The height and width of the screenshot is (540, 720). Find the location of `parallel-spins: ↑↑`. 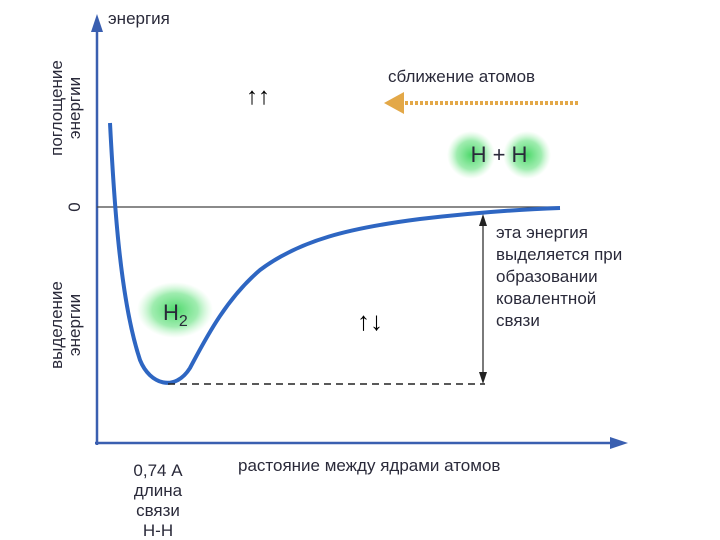

parallel-spins: ↑↑ is located at coordinates (258, 96).